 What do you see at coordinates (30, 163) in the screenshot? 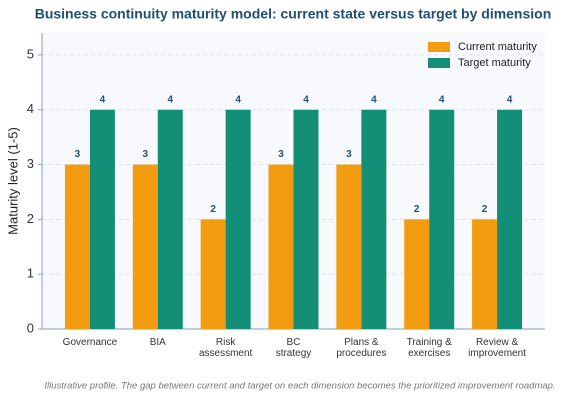
I see `y-tick-label: 3` at bounding box center [30, 163].